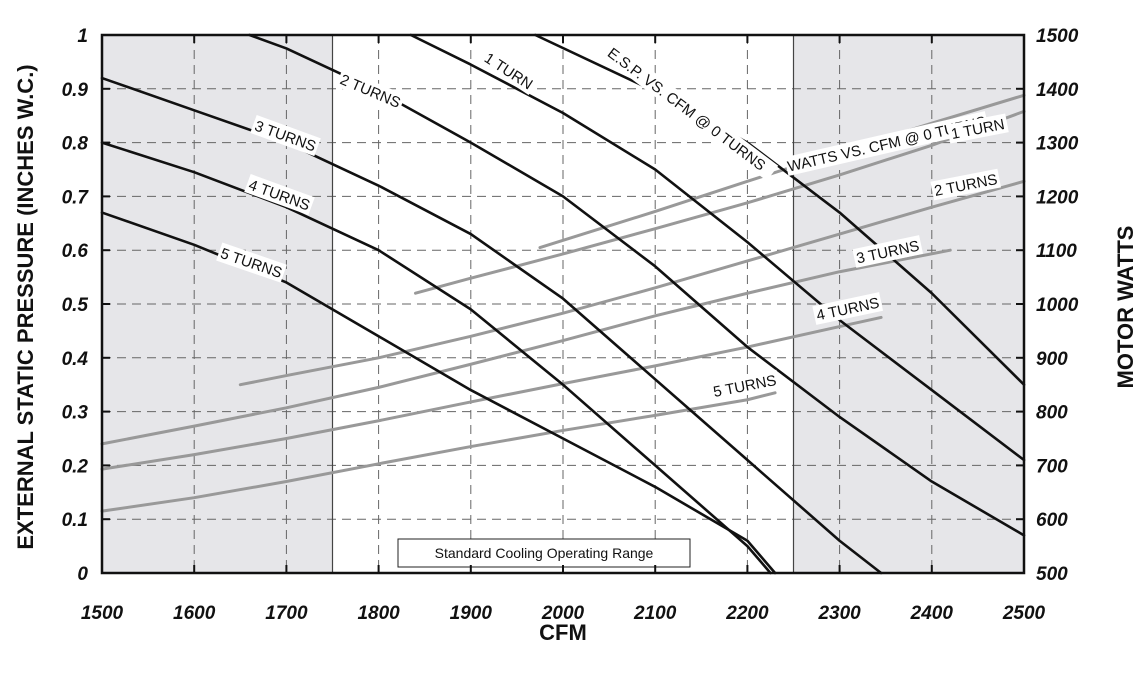 This screenshot has height=677, width=1146. What do you see at coordinates (1125, 307) in the screenshot?
I see `y2-axis-title: MOTOR WATTS` at bounding box center [1125, 307].